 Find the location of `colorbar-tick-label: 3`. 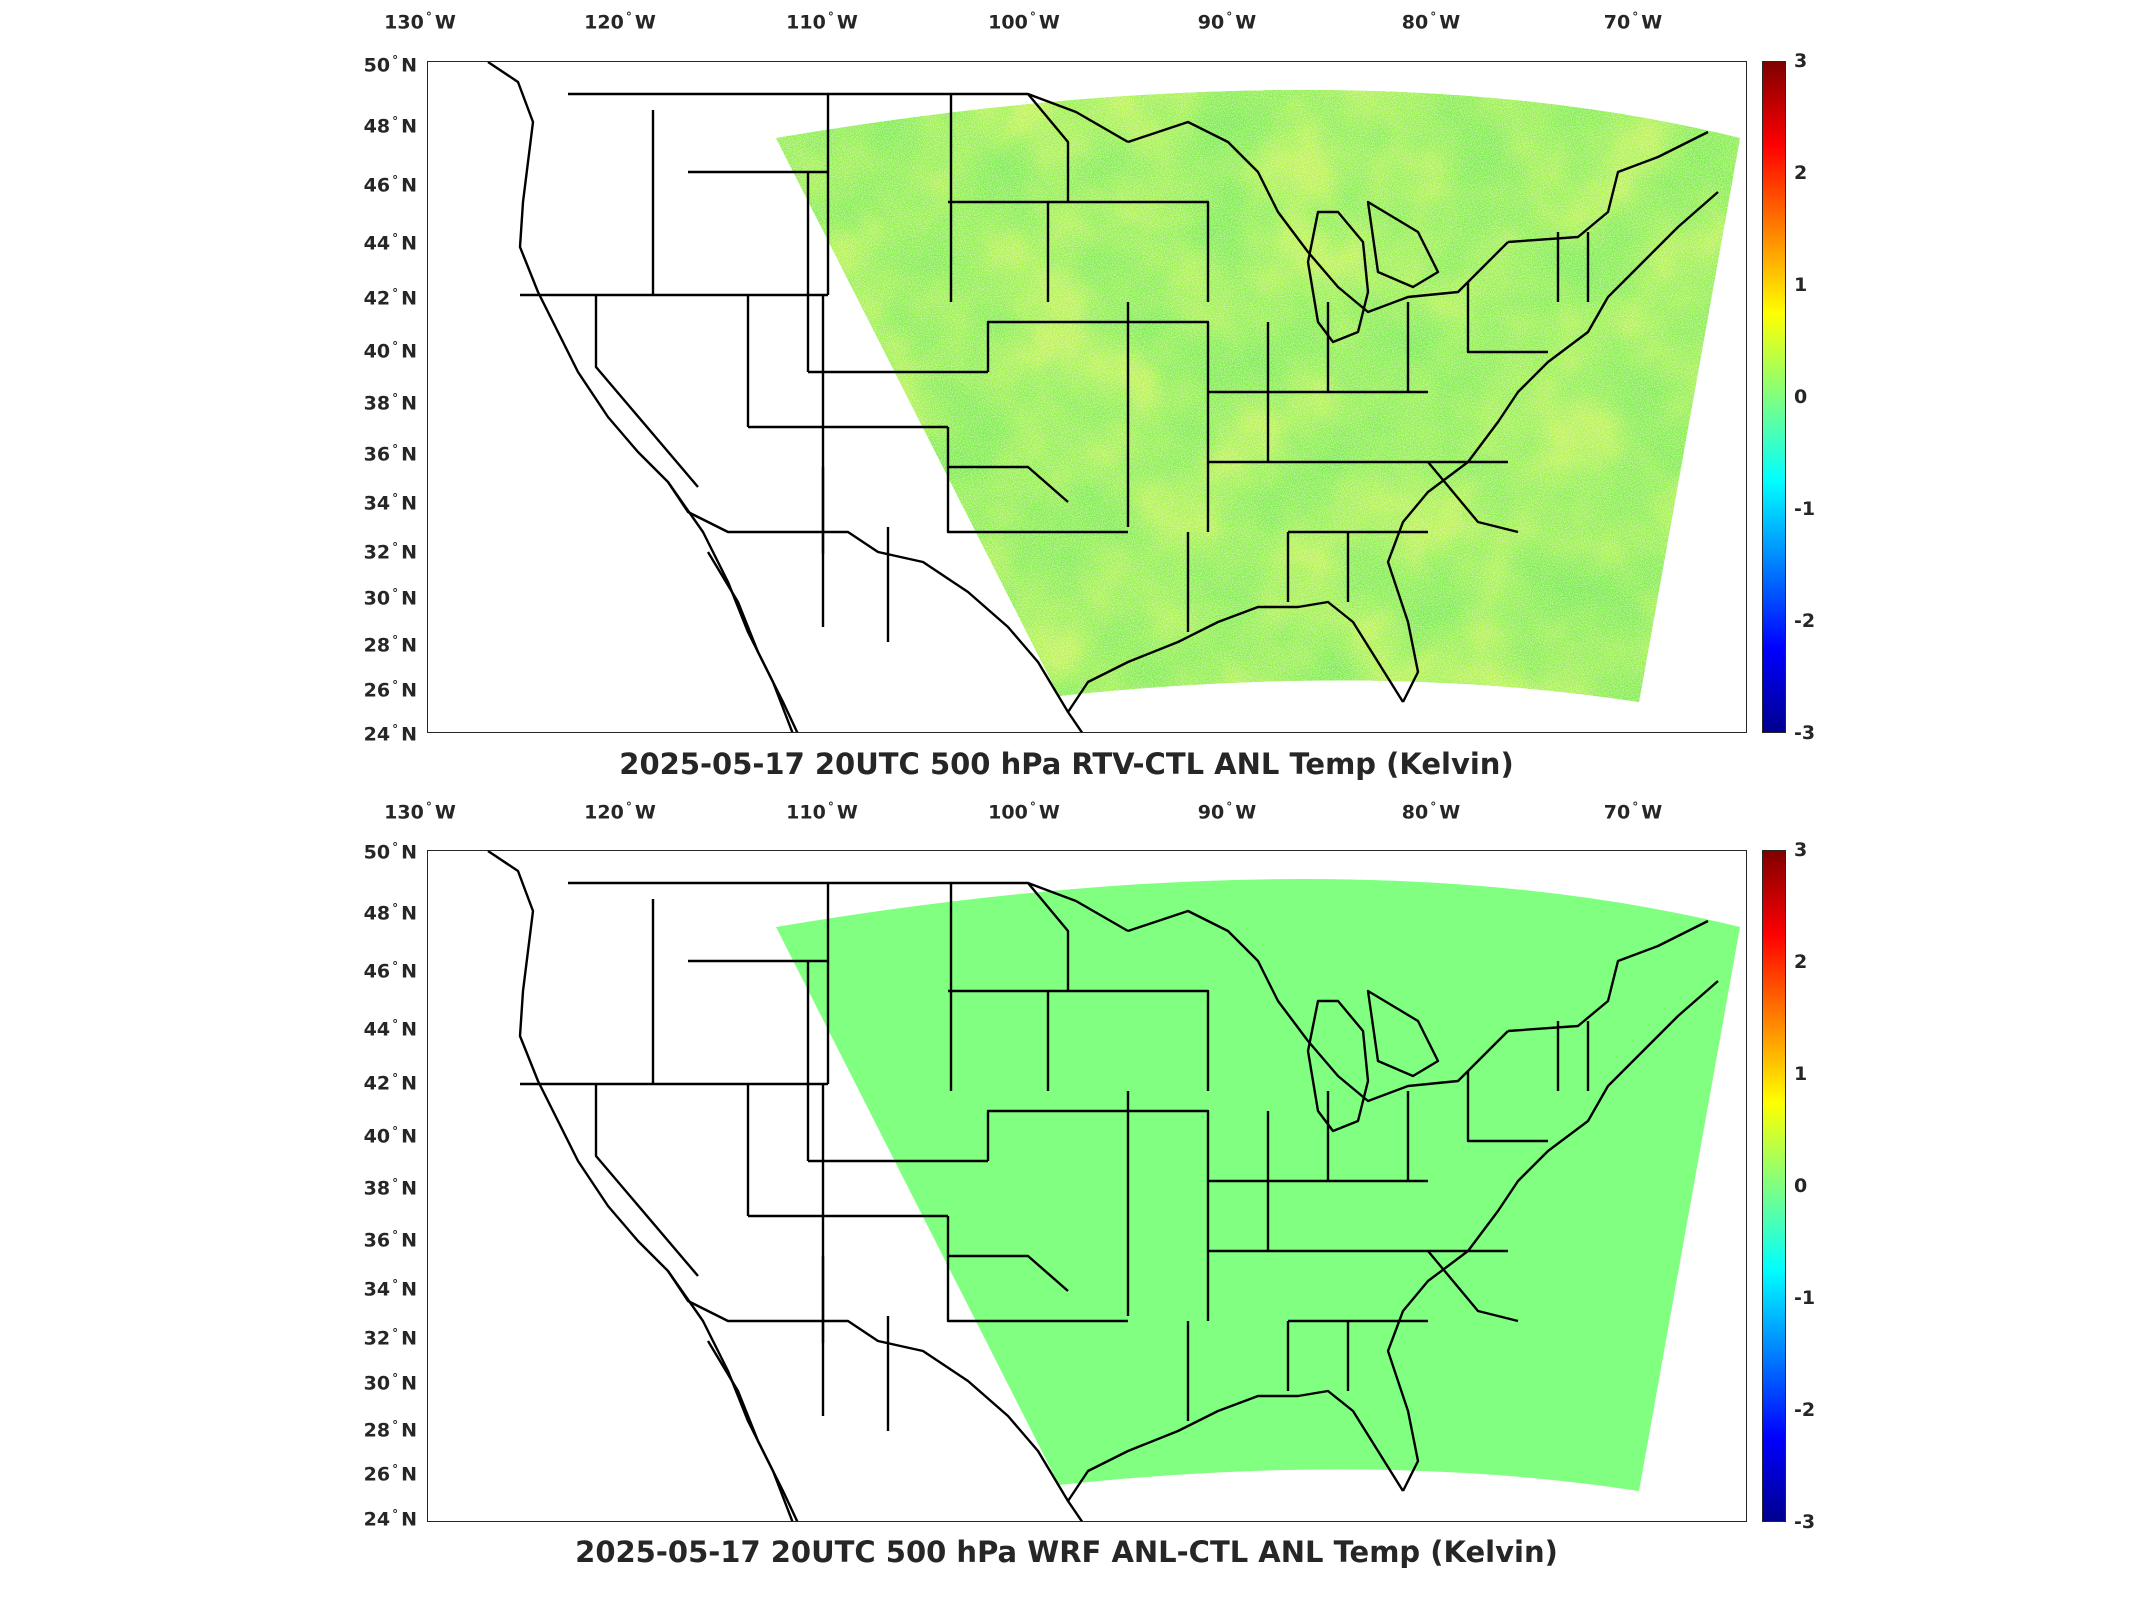

colorbar-tick-label: 3 is located at coordinates (1801, 61).